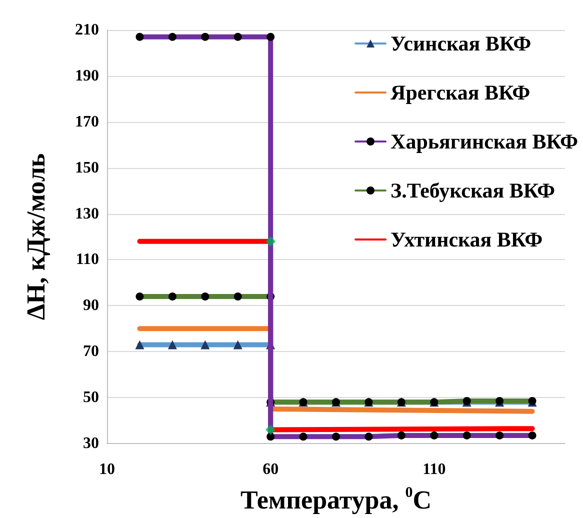  Describe the element at coordinates (91, 305) in the screenshot. I see `y-tick-label: 90` at that location.